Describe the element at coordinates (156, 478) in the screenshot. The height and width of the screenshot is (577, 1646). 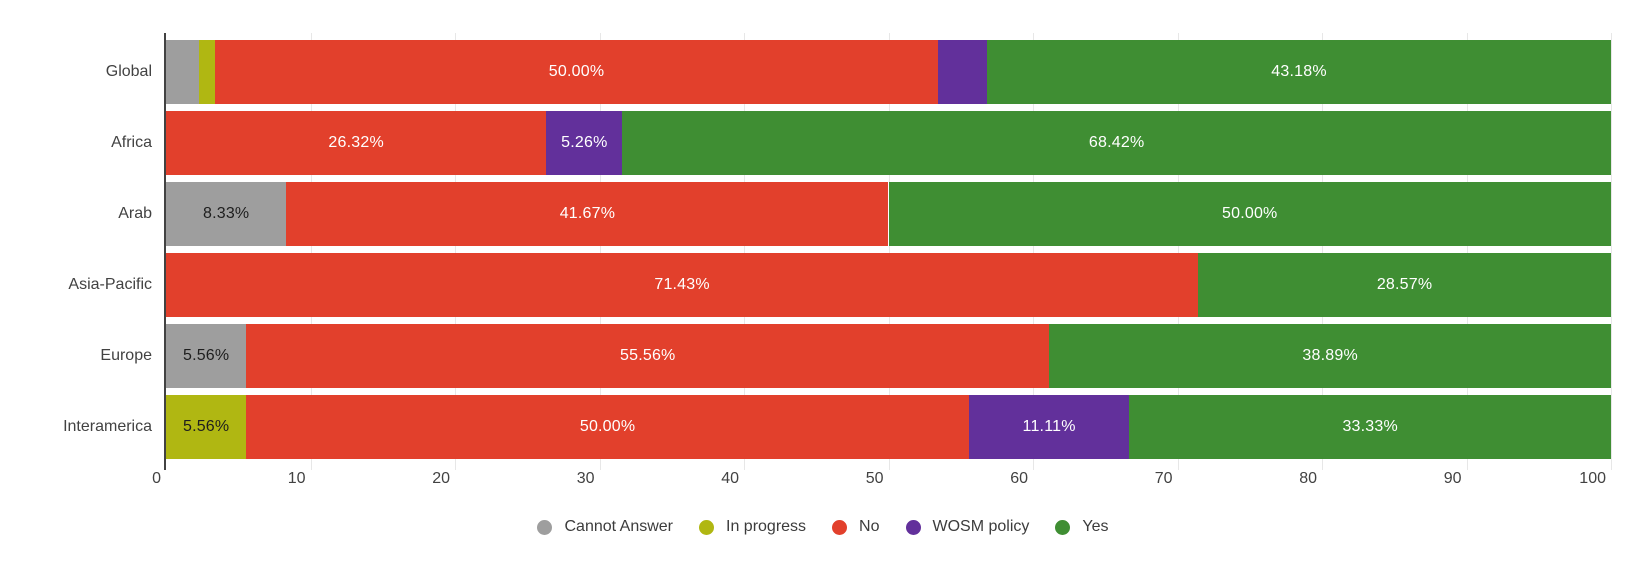
I see `x-tick-label-0: 0` at that location.